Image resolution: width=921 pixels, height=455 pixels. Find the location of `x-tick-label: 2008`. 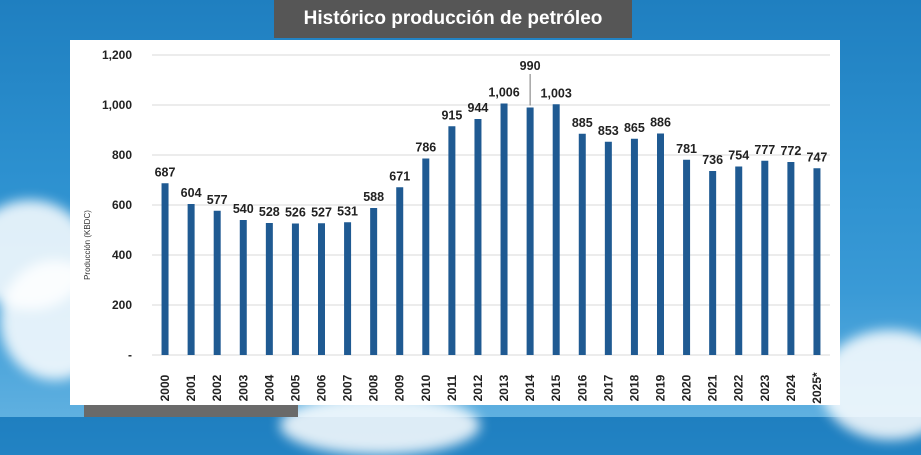

x-tick-label: 2008 is located at coordinates (374, 387).